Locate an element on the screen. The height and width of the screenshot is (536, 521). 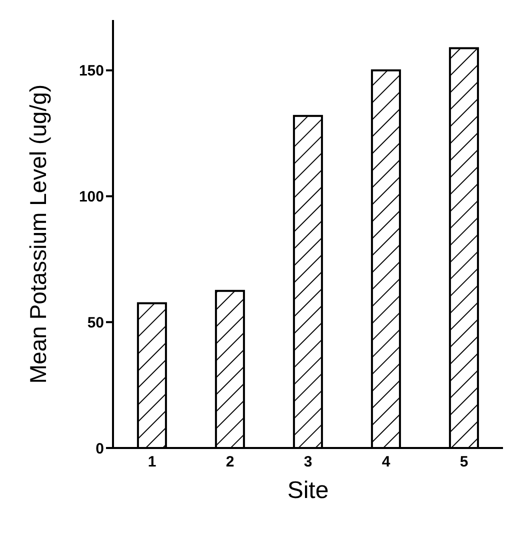
y-tick-label: 50 is located at coordinates (95, 323).